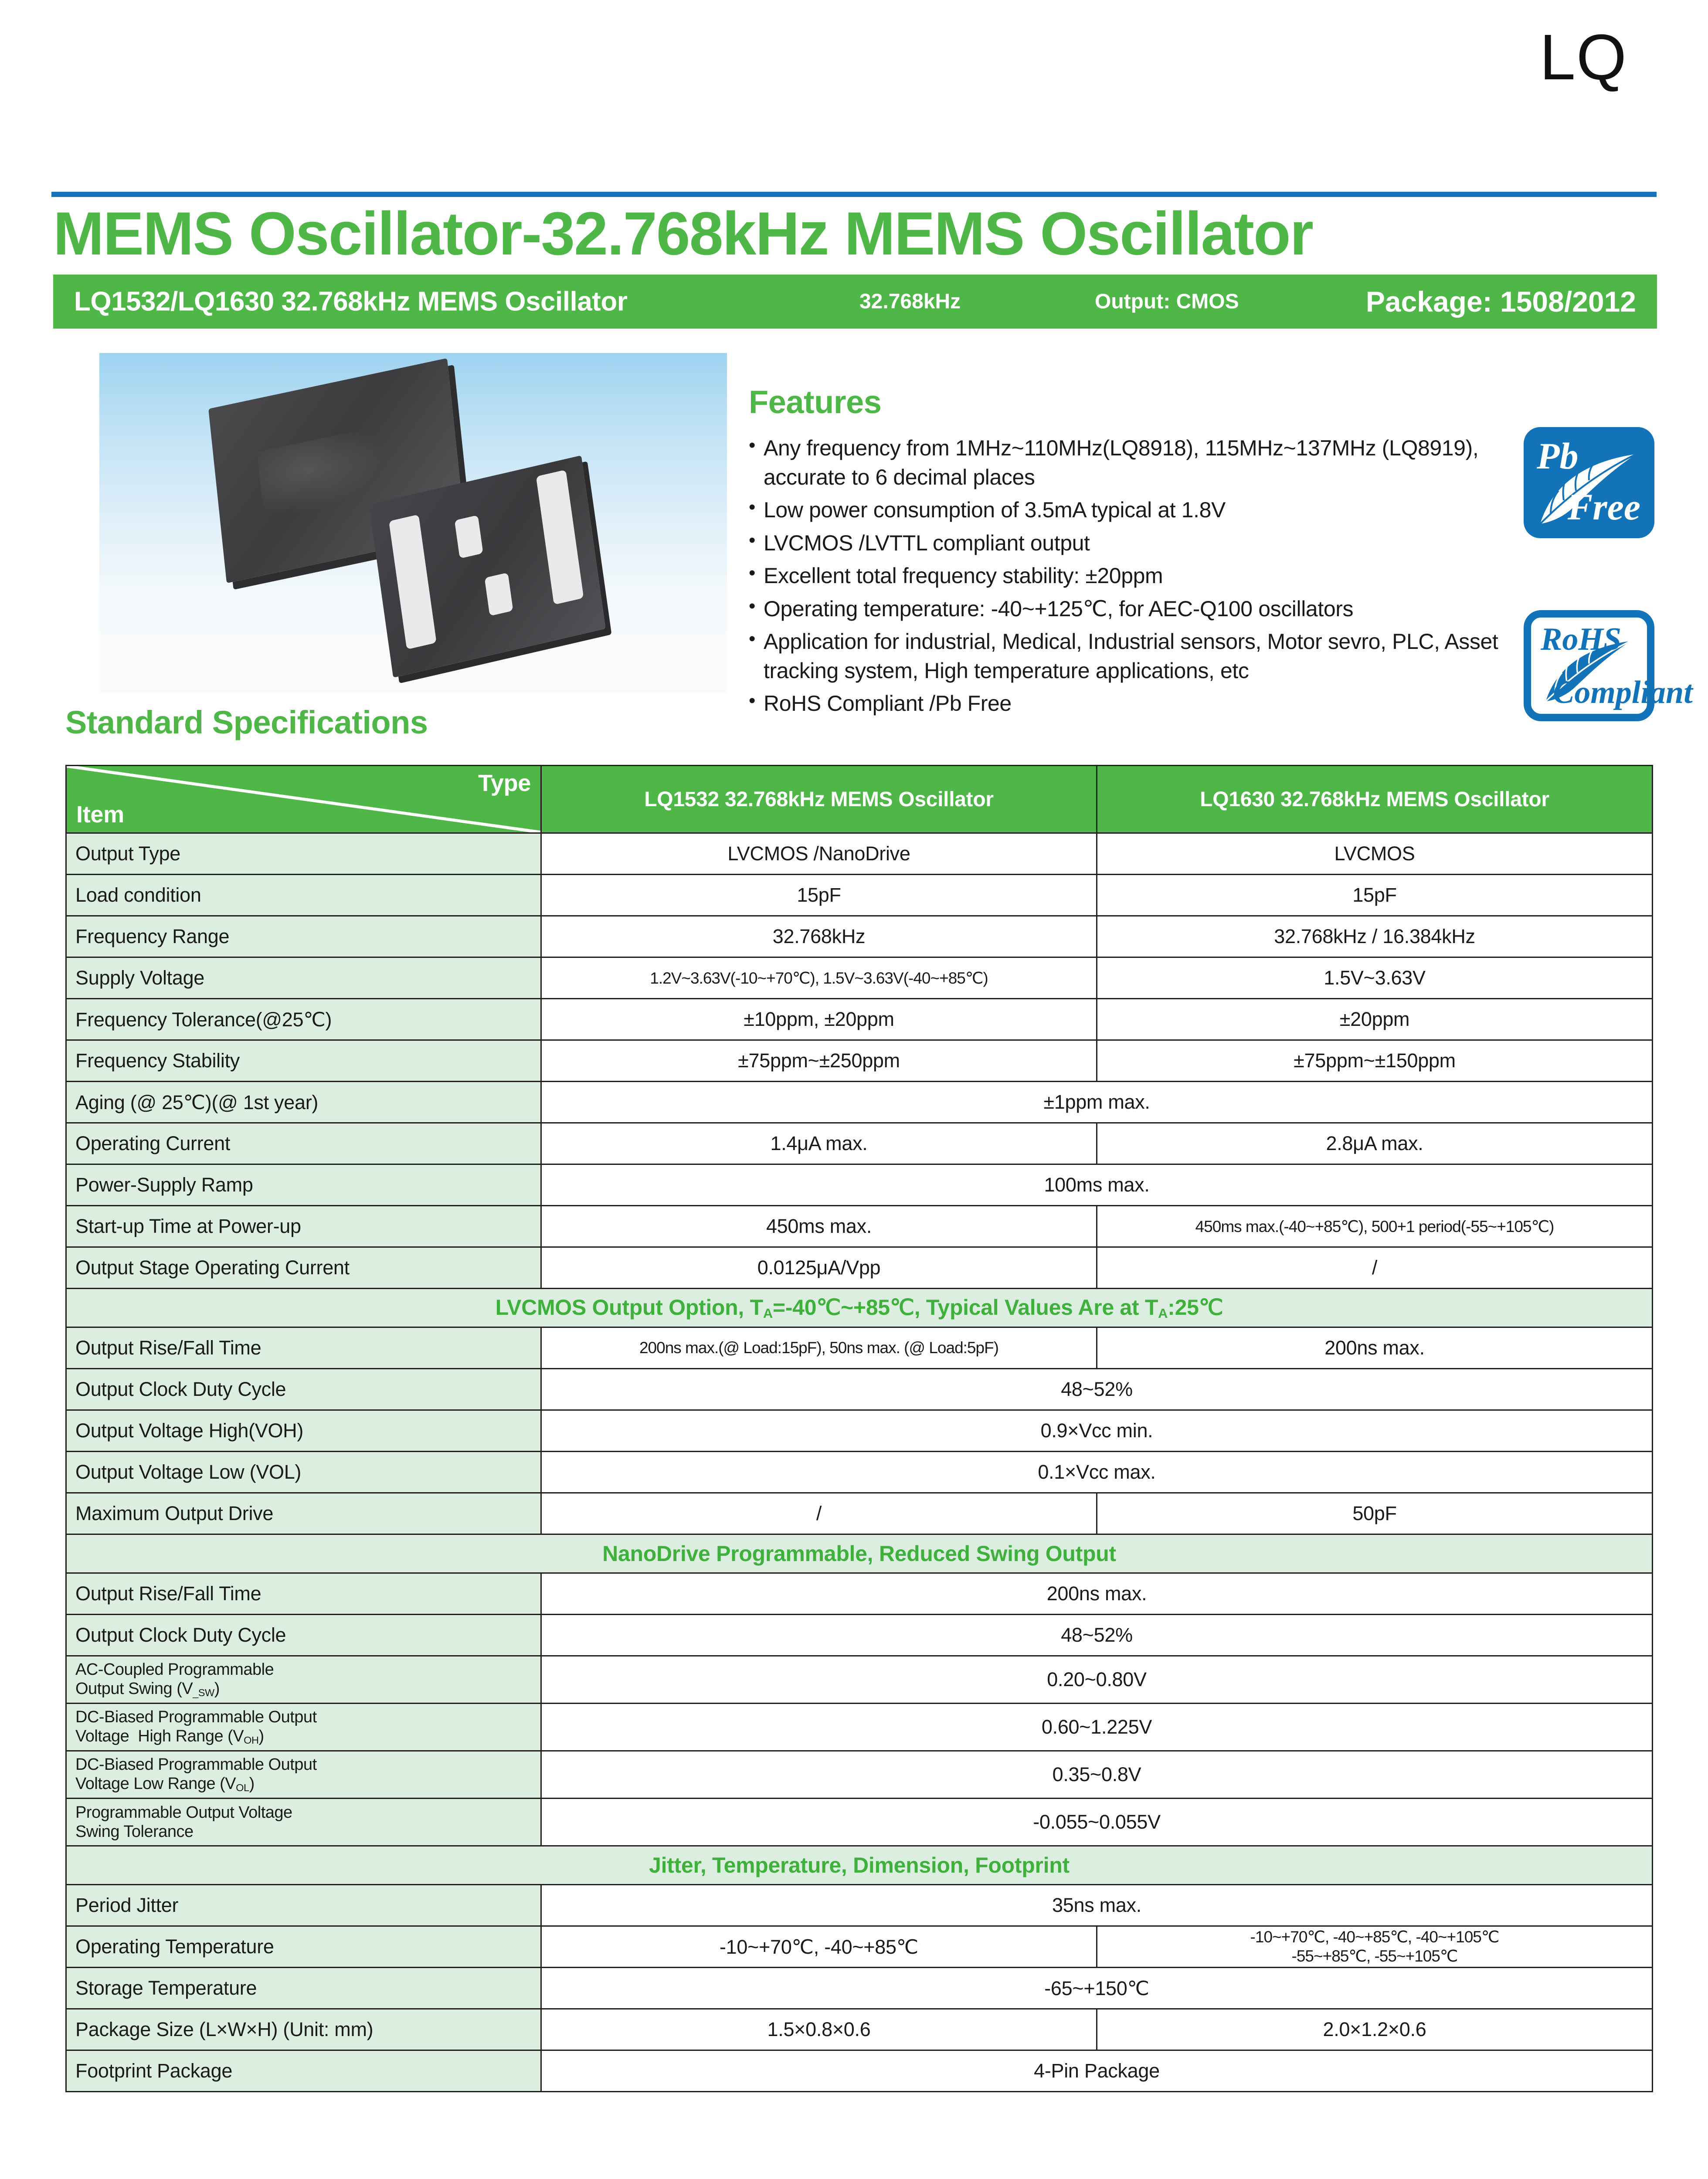 The height and width of the screenshot is (2179, 1708). Describe the element at coordinates (303, 1946) in the screenshot. I see `row-label: Operating Temperature` at that location.